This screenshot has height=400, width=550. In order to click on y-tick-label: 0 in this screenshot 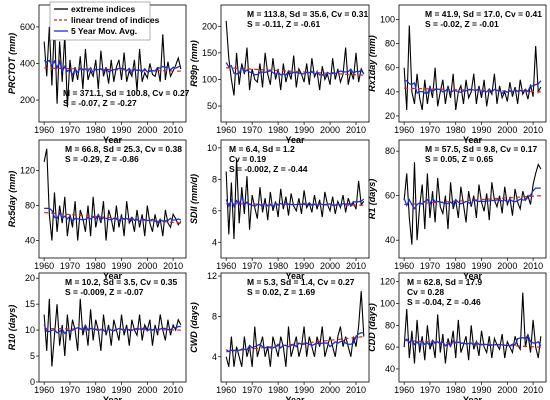, I will do `click(32, 382)`.